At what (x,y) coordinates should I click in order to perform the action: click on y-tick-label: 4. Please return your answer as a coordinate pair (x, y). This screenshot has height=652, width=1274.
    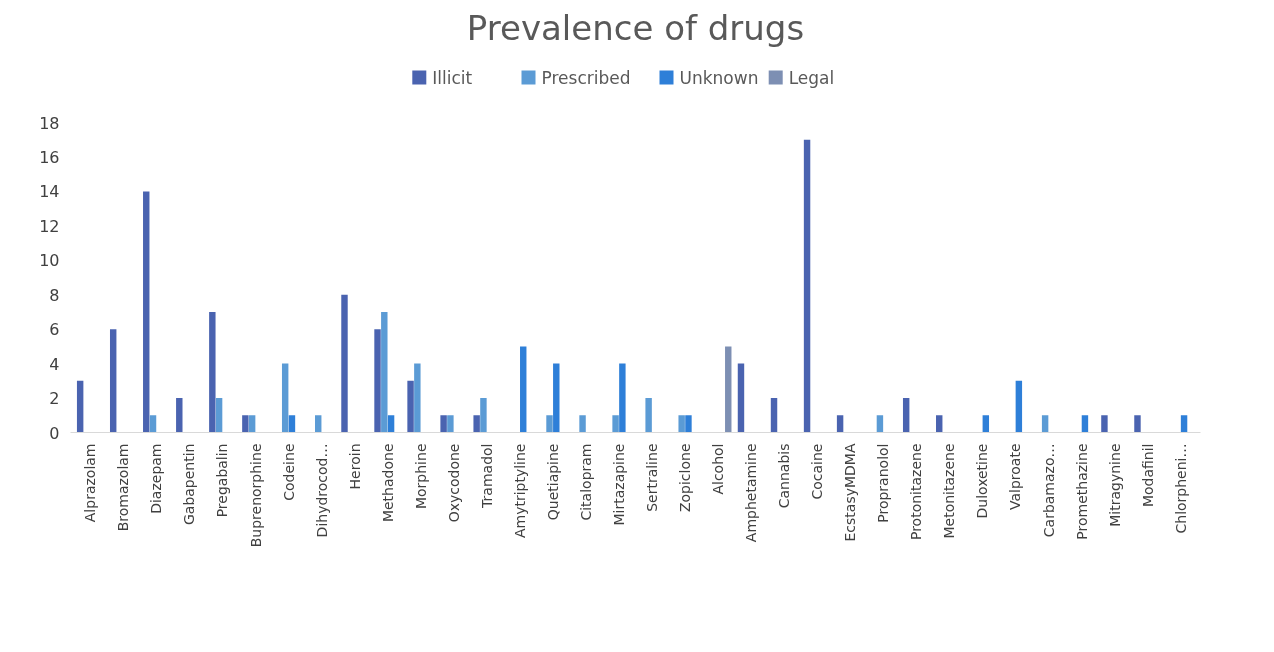
    Looking at the image, I should click on (54, 364).